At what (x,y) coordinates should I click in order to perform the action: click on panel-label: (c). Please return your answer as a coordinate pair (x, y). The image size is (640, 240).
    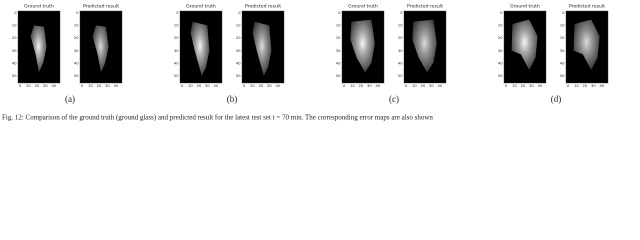
    Looking at the image, I should click on (394, 99).